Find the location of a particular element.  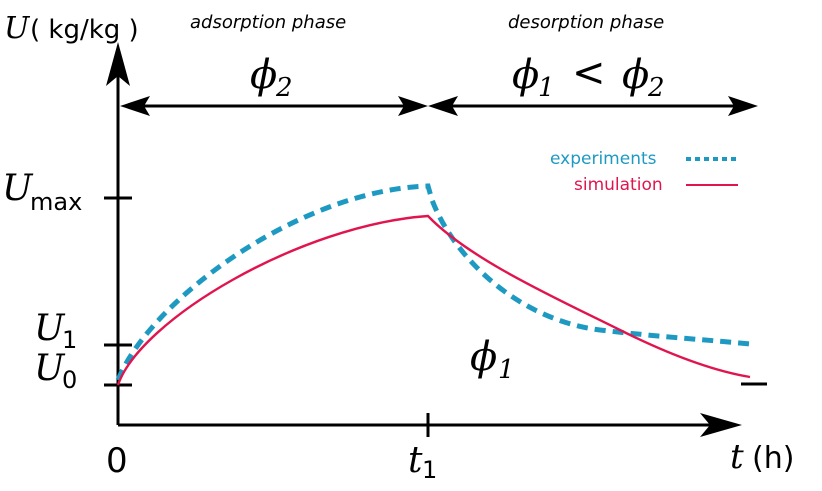

x-axis-arrowhead is located at coordinates (721, 425).